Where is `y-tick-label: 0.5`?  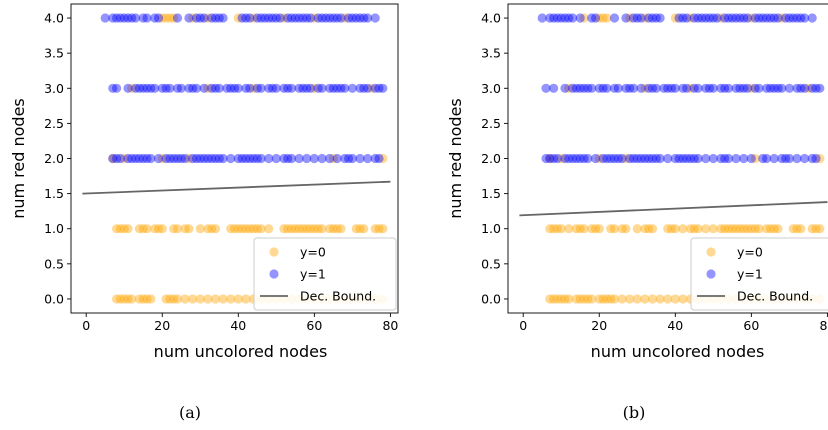
y-tick-label: 0.5 is located at coordinates (54, 263).